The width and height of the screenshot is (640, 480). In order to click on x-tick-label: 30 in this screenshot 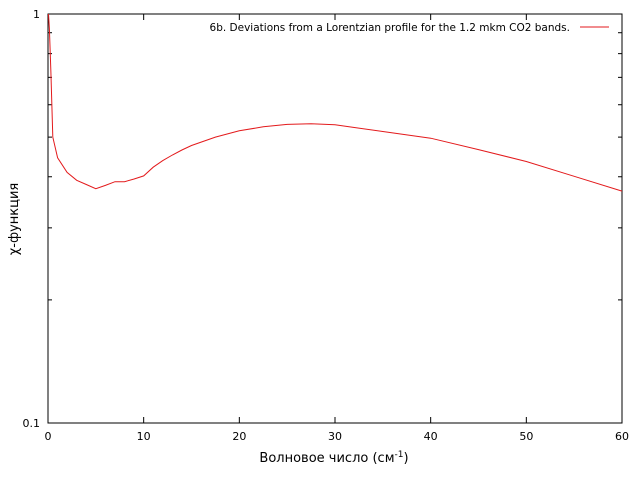, I will do `click(335, 436)`.